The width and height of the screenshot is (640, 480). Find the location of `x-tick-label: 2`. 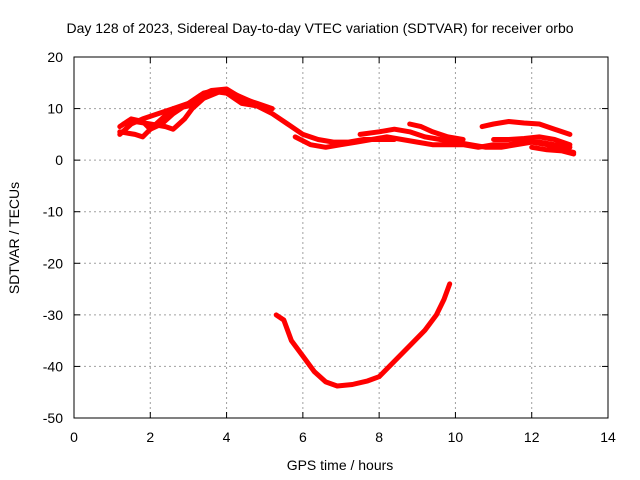

x-tick-label: 2 is located at coordinates (150, 437).